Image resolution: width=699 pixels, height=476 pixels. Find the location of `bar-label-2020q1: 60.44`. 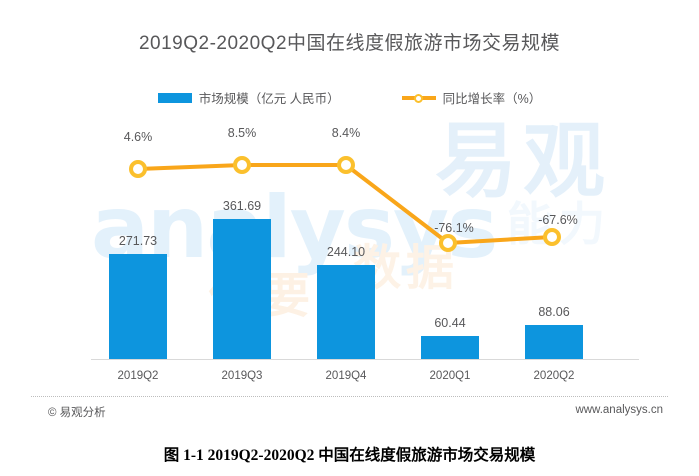

bar-label-2020q1: 60.44 is located at coordinates (450, 323).